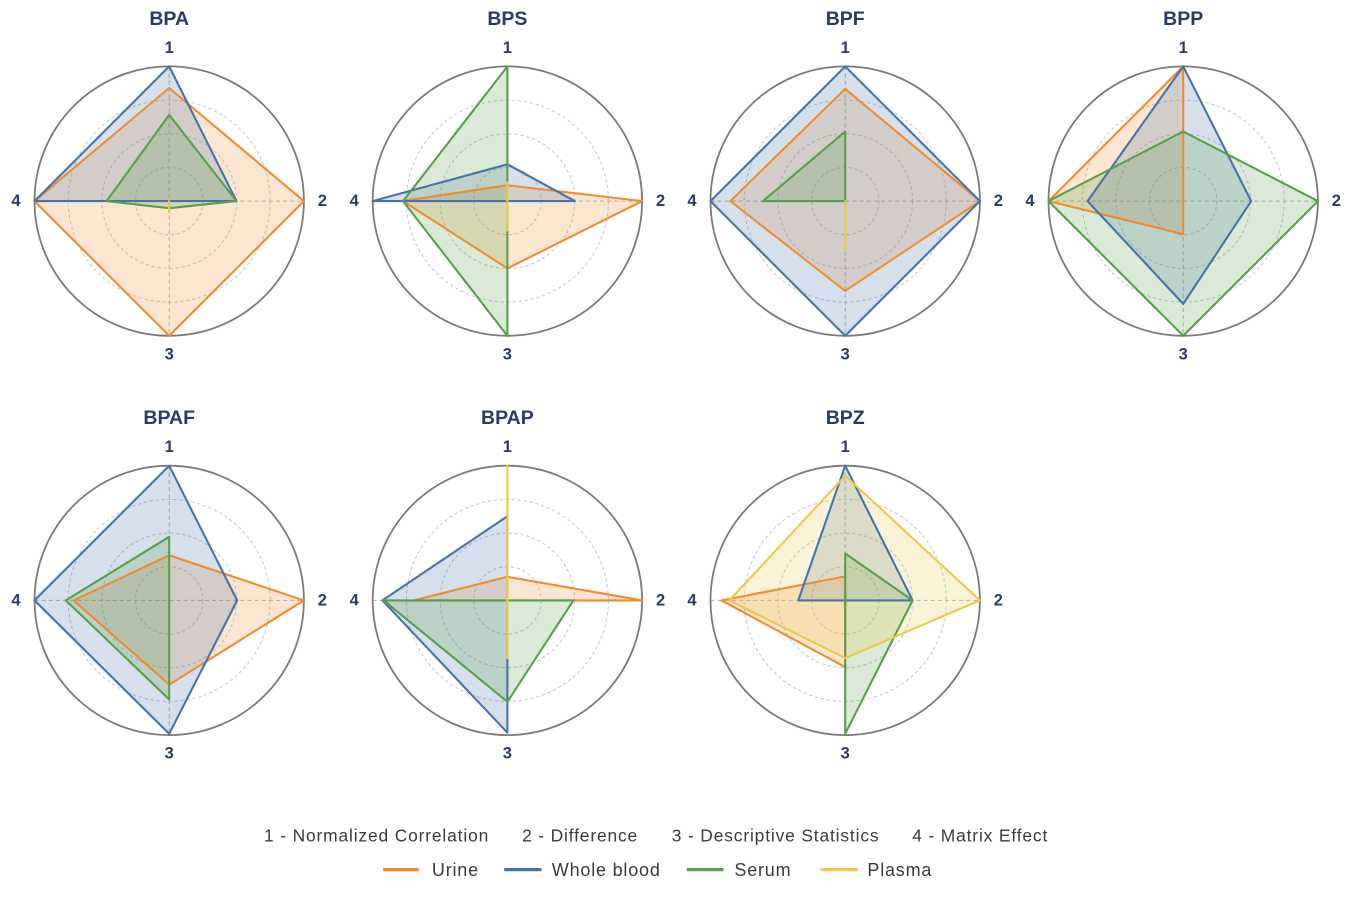 Image resolution: width=1353 pixels, height=902 pixels. Describe the element at coordinates (845, 19) in the screenshot. I see `svg-text: BPF` at that location.